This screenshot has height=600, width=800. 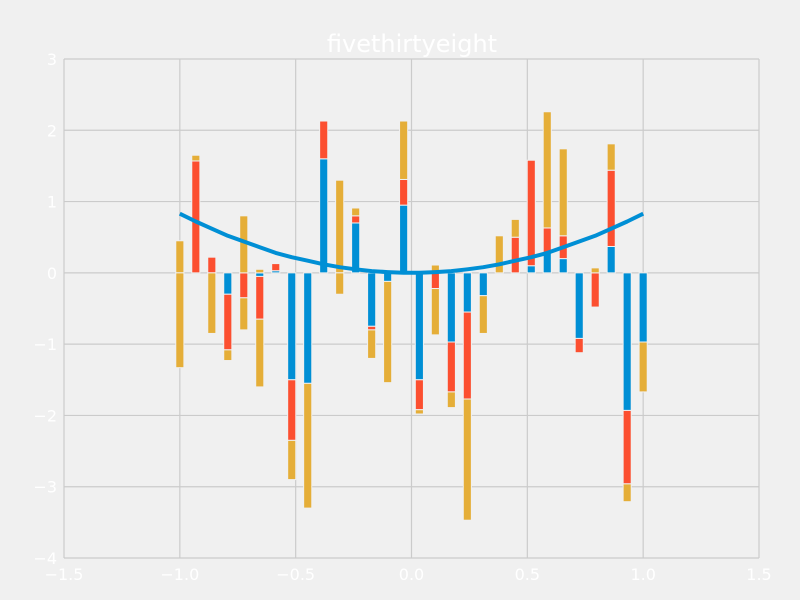 I want to click on x-tick-label: 0.5, so click(x=527, y=574).